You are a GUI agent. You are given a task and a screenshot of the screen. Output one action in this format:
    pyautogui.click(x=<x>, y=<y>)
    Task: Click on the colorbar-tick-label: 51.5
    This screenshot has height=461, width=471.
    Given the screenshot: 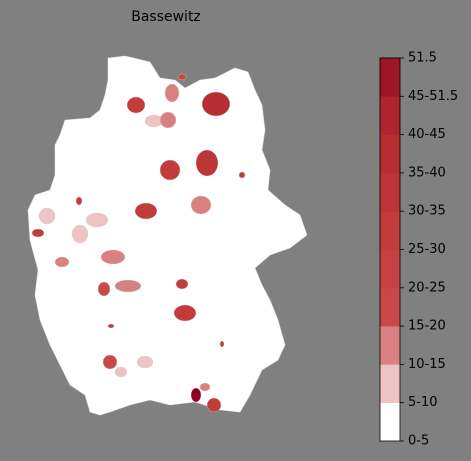 What is the action you would take?
    pyautogui.click(x=422, y=58)
    